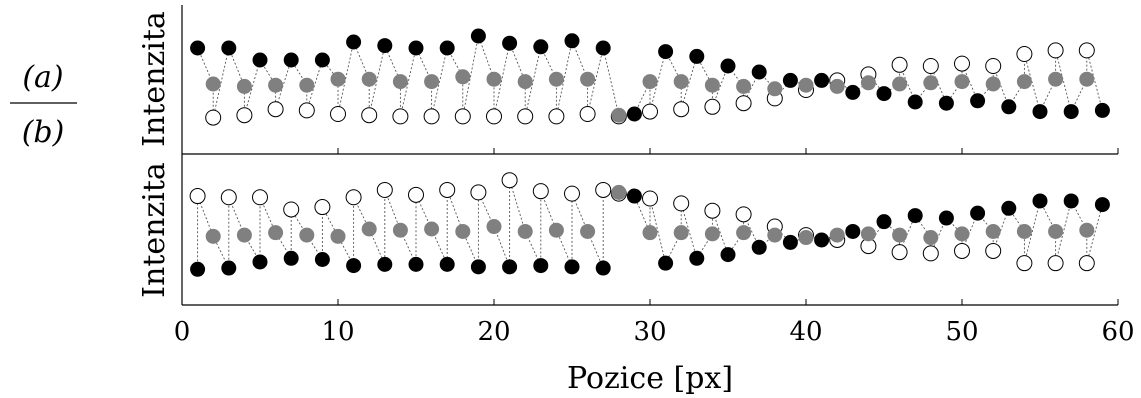 The height and width of the screenshot is (398, 1141). Describe the element at coordinates (961, 332) in the screenshot. I see `x-tick-label-50: 50` at that location.